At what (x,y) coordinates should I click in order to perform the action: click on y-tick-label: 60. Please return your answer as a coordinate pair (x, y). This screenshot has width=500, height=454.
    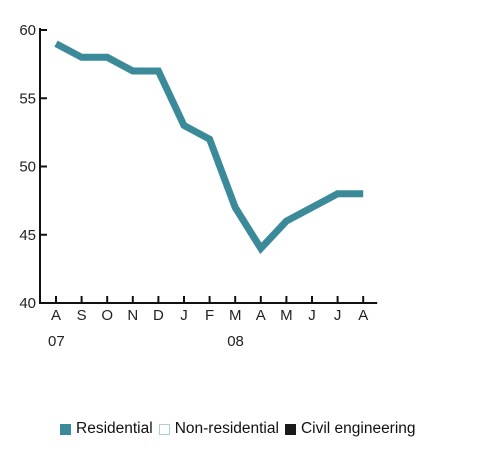
    Looking at the image, I should click on (27, 30).